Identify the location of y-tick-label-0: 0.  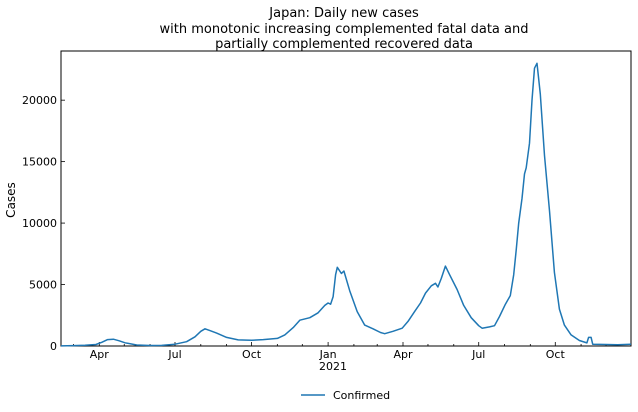
(53, 346).